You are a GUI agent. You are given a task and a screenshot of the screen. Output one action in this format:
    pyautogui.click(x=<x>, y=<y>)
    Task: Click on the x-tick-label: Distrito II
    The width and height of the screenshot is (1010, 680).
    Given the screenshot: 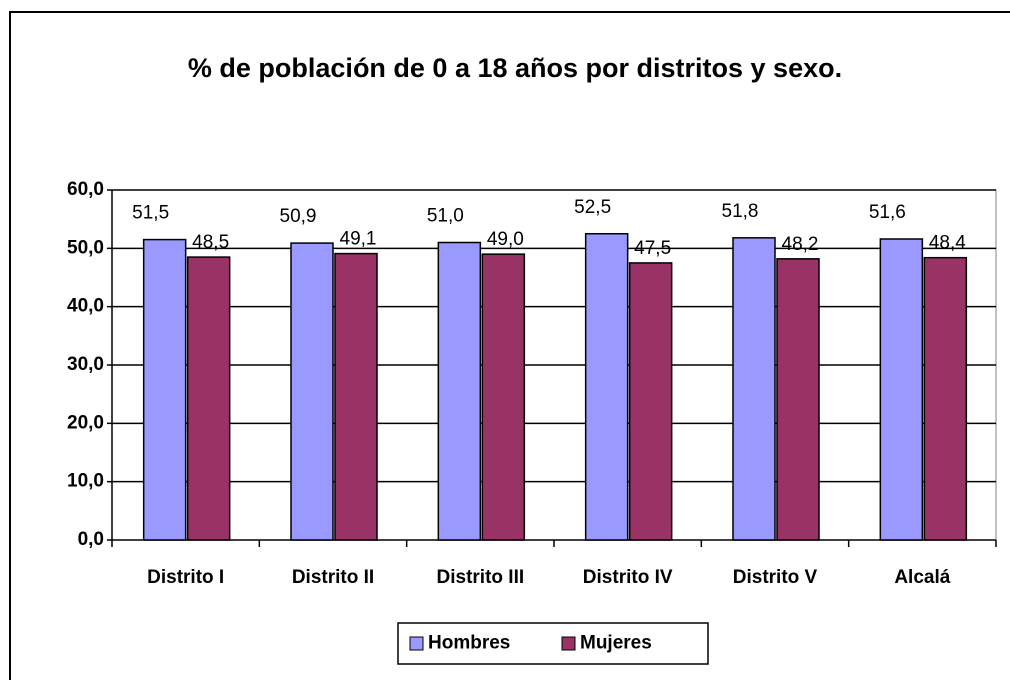 What is the action you would take?
    pyautogui.click(x=333, y=577)
    